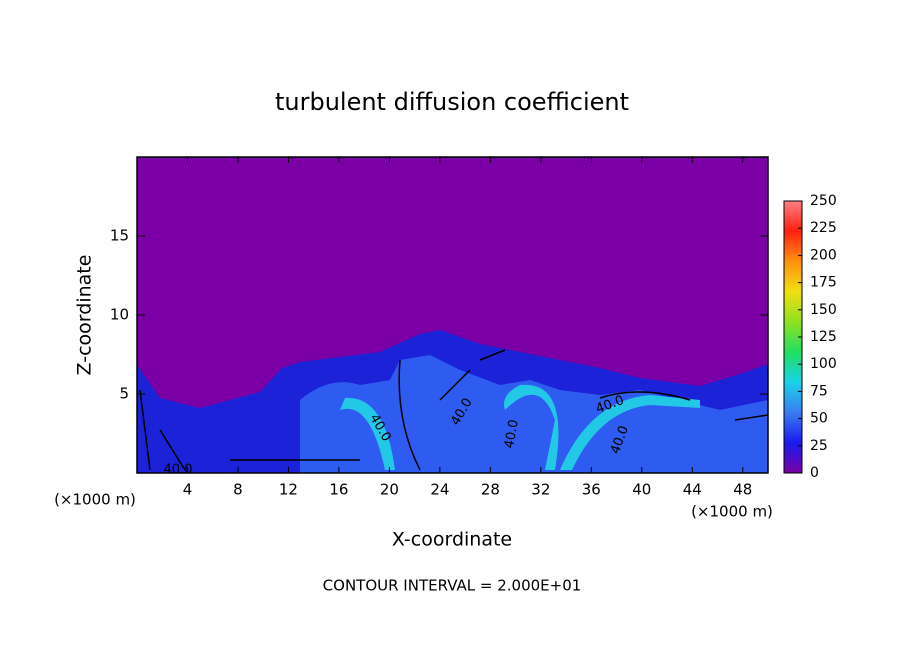  I want to click on x-tick-label: 12, so click(288, 490).